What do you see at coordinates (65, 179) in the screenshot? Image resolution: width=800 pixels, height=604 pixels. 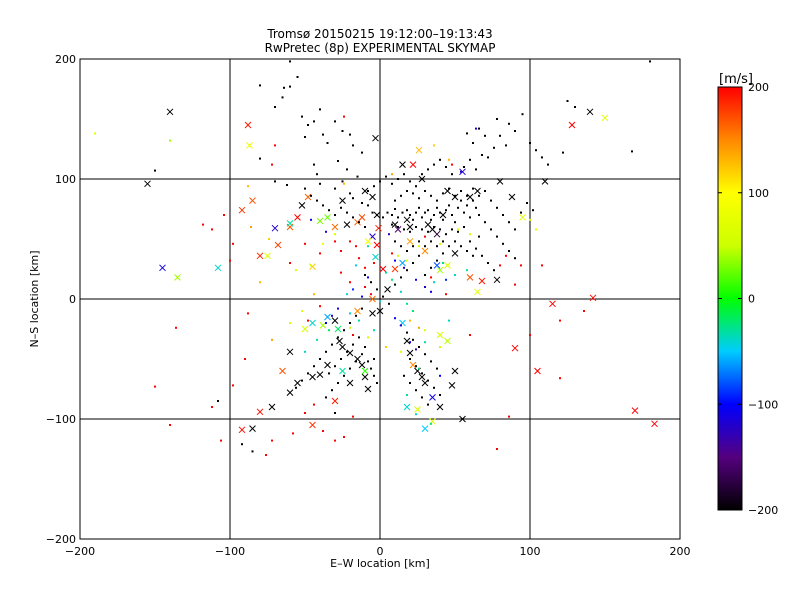 I see `y-tick-label: 100` at bounding box center [65, 179].